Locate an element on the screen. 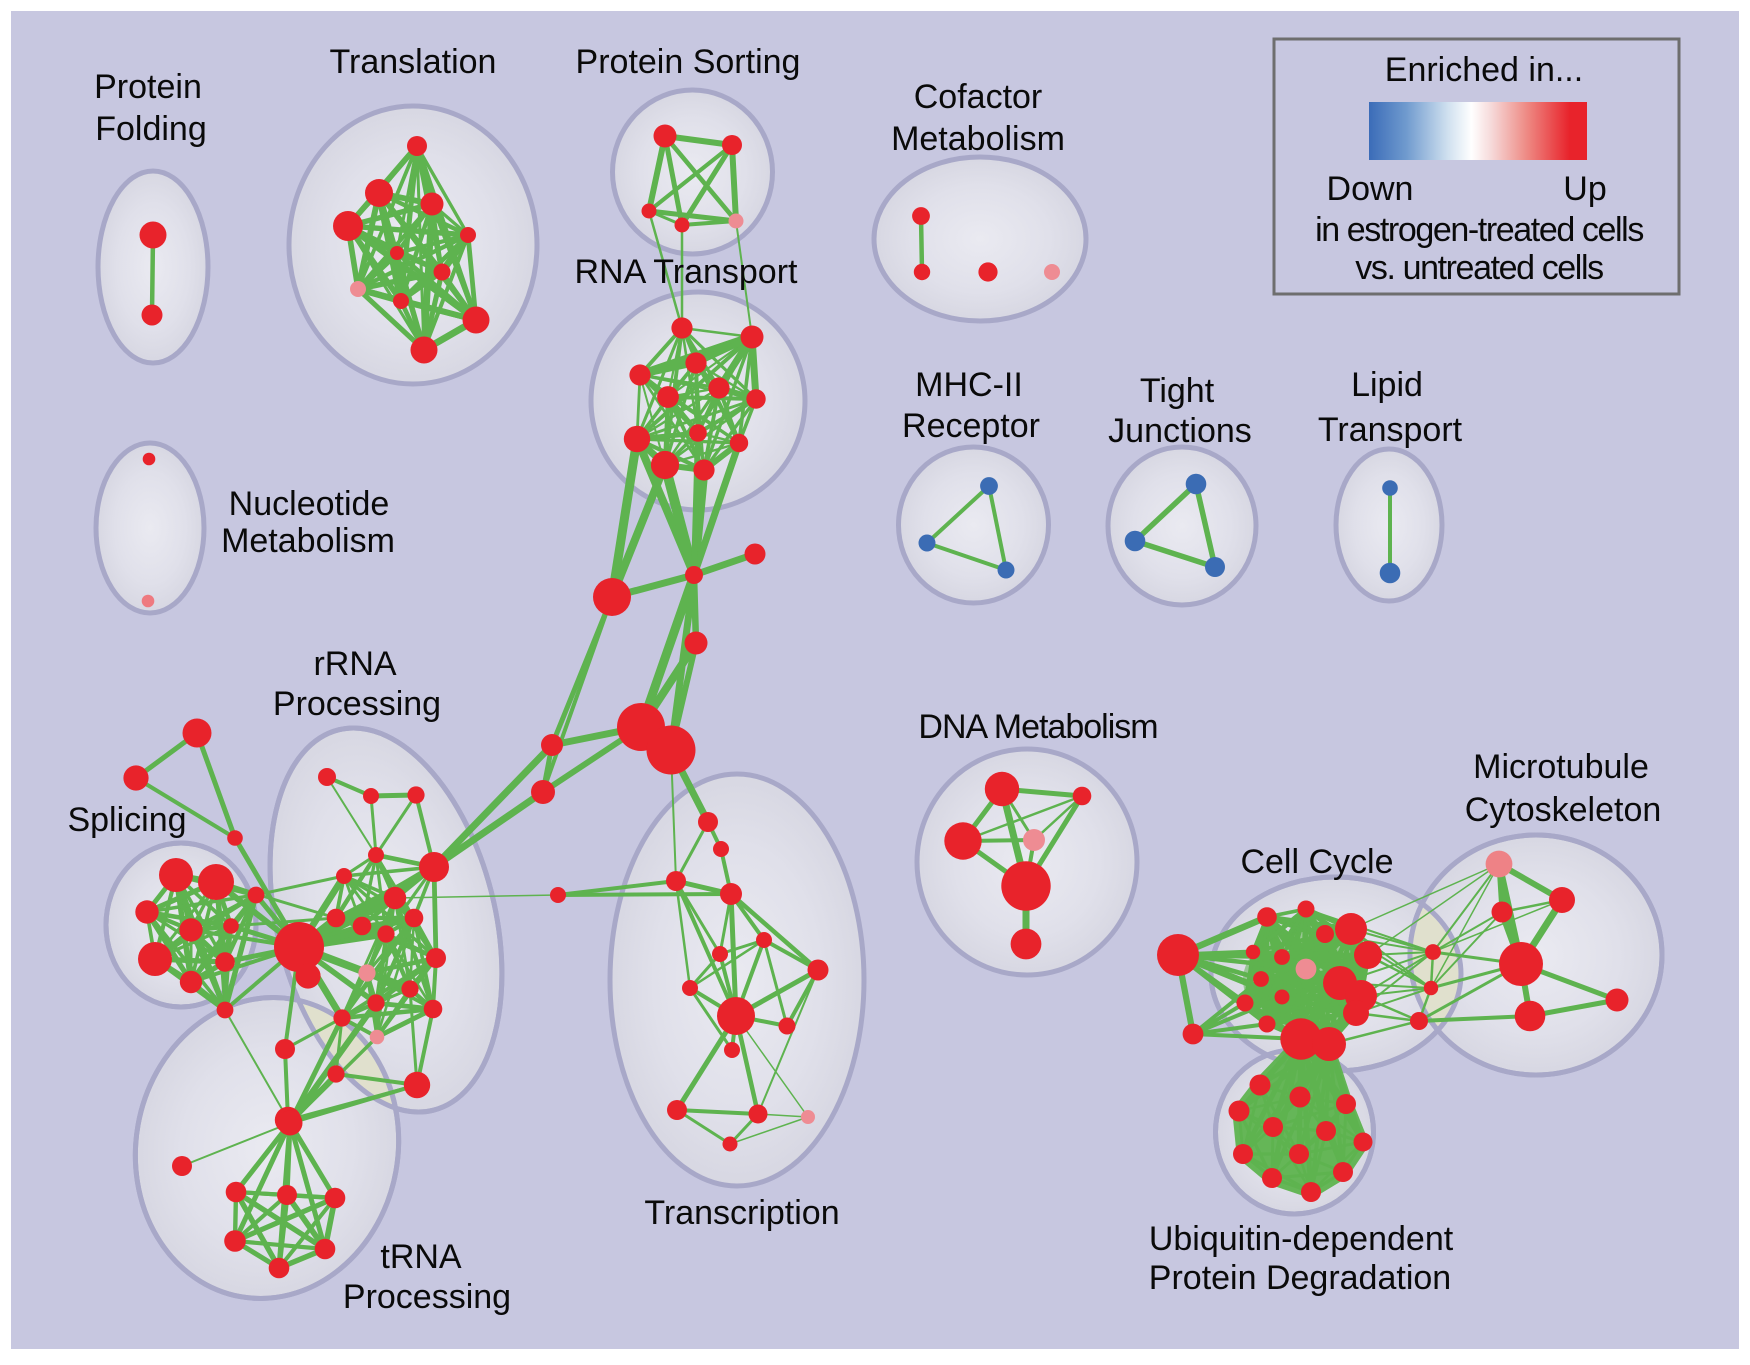  svg-text: Translation is located at coordinates (413, 62).